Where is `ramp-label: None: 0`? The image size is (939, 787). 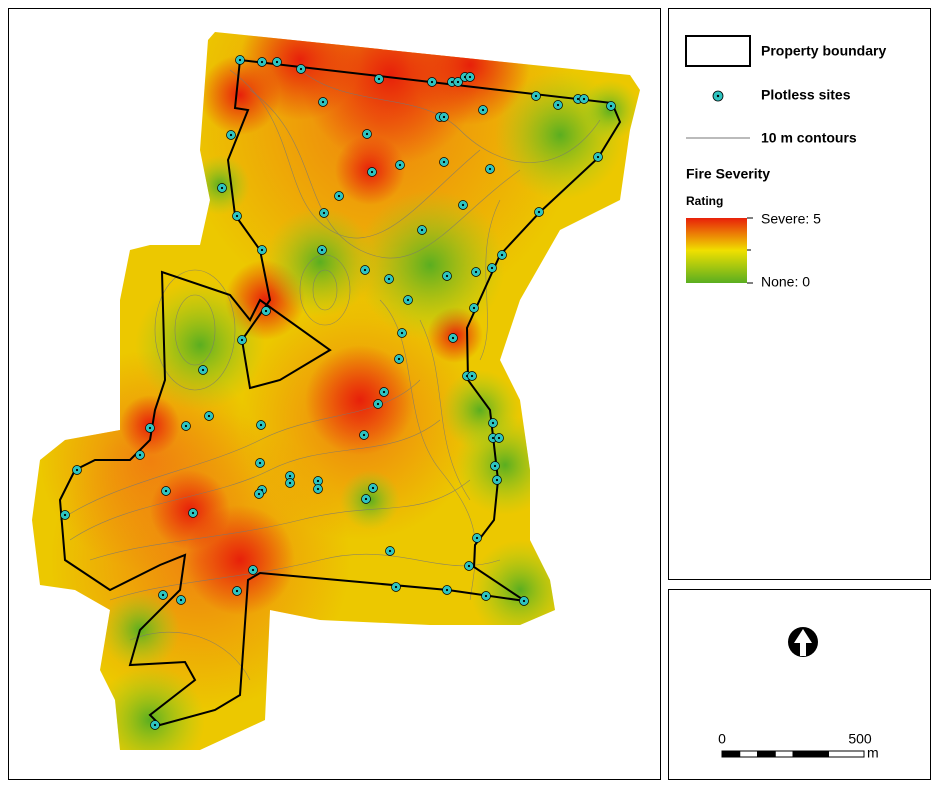 ramp-label: None: 0 is located at coordinates (785, 282).